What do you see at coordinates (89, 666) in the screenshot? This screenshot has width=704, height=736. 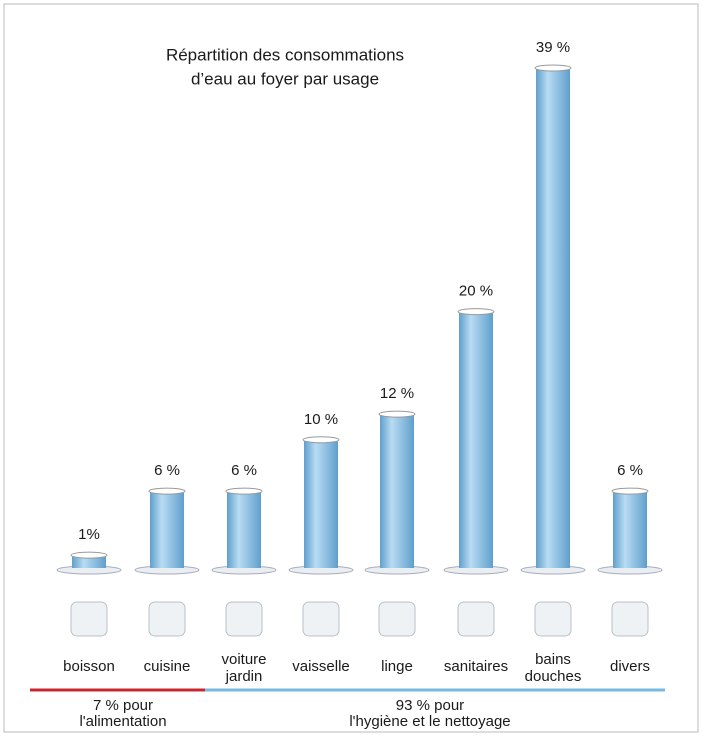 I see `category-label: boisson` at bounding box center [89, 666].